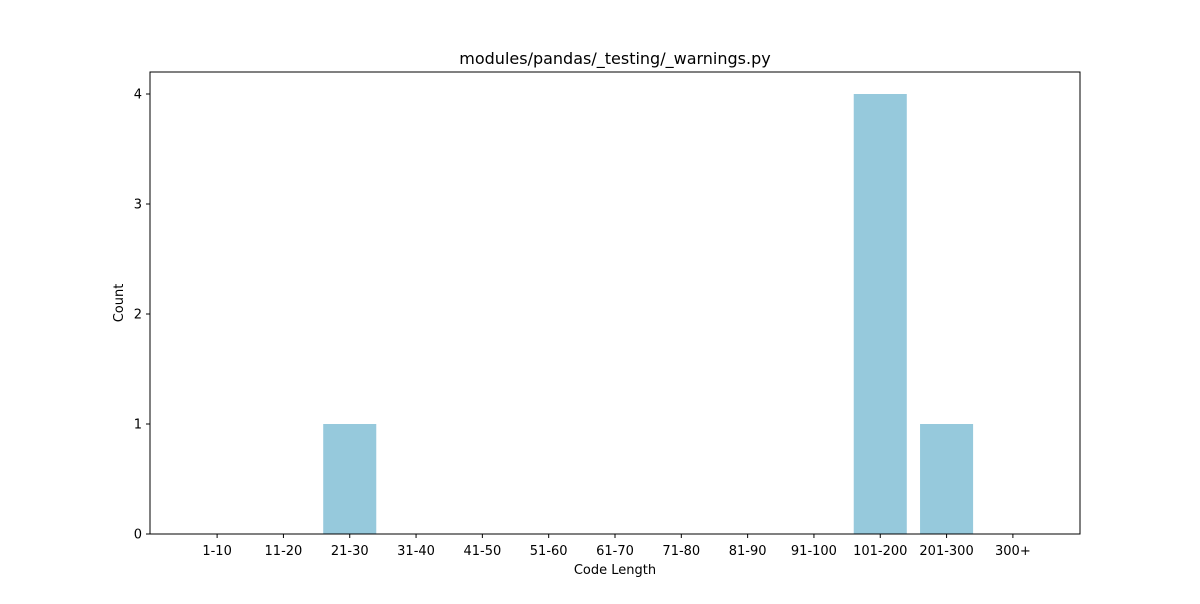 The height and width of the screenshot is (604, 1200). What do you see at coordinates (284, 551) in the screenshot?
I see `x-tick-label: 11-20` at bounding box center [284, 551].